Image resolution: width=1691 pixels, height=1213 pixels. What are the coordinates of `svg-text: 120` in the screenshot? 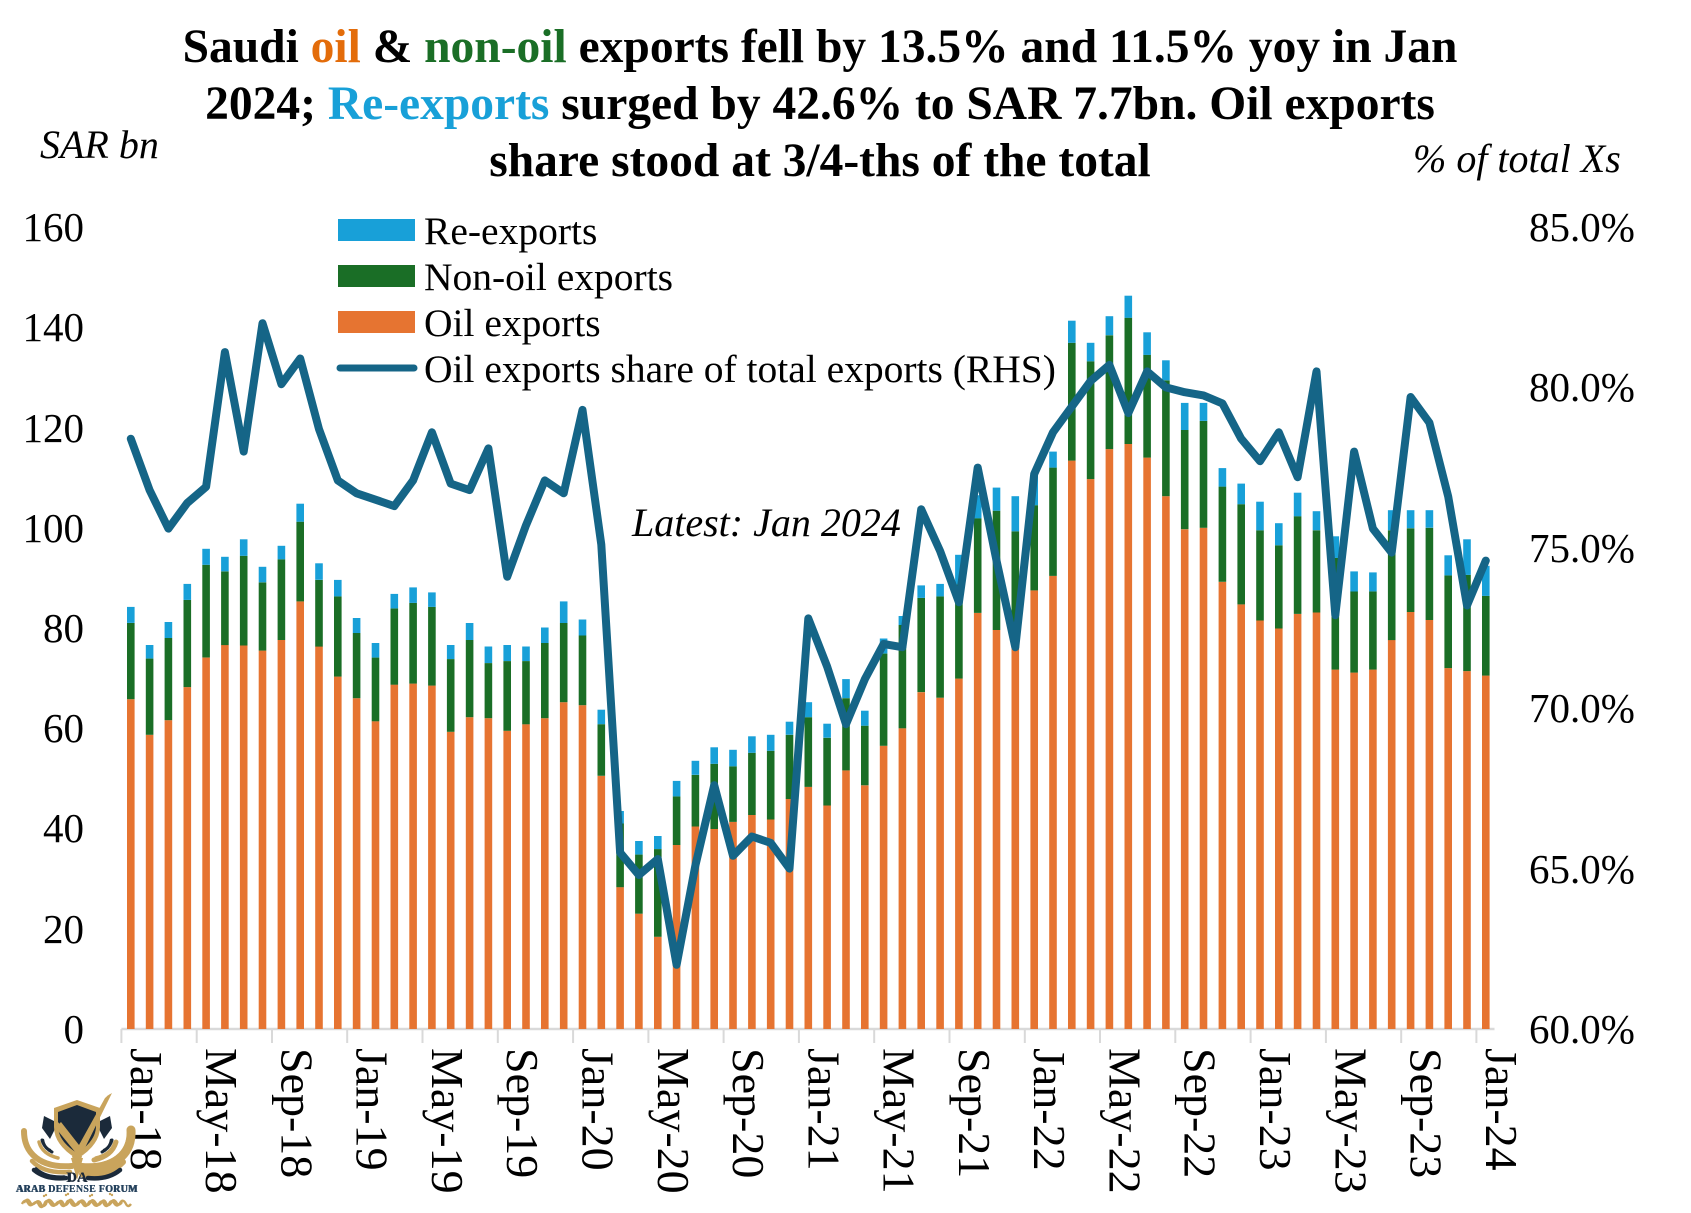 It's located at (54, 428).